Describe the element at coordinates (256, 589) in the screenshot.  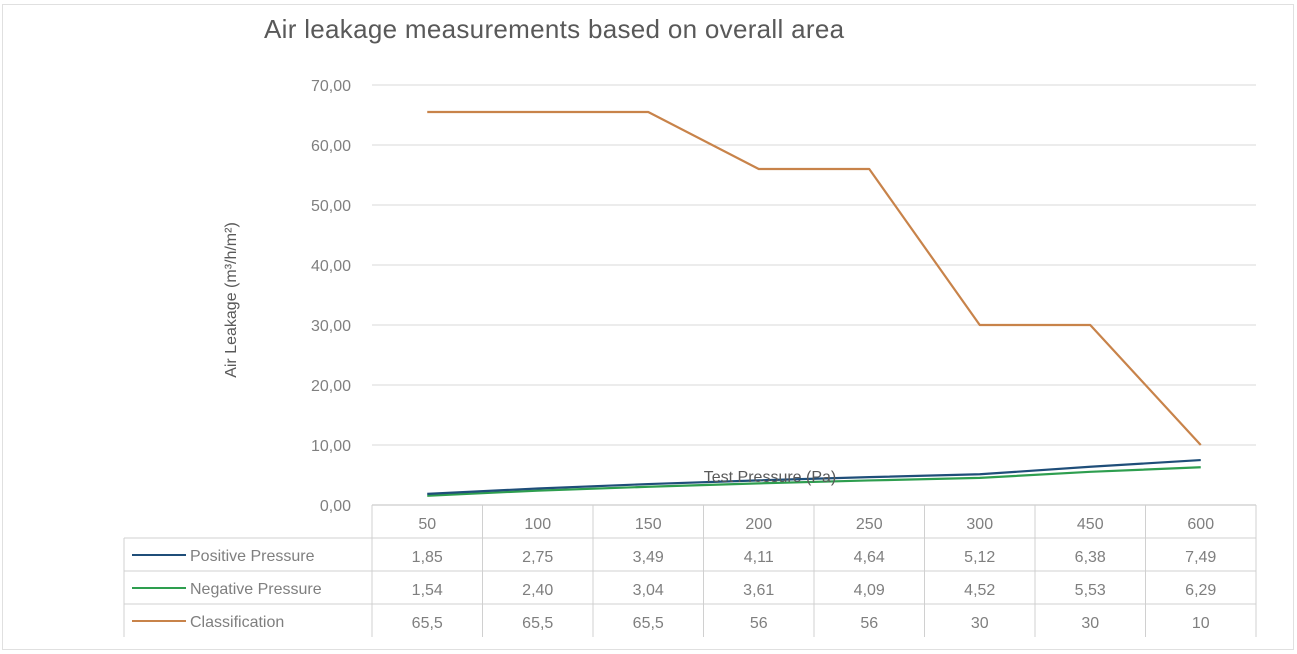
I see `legend-label: Negative Pressure` at that location.